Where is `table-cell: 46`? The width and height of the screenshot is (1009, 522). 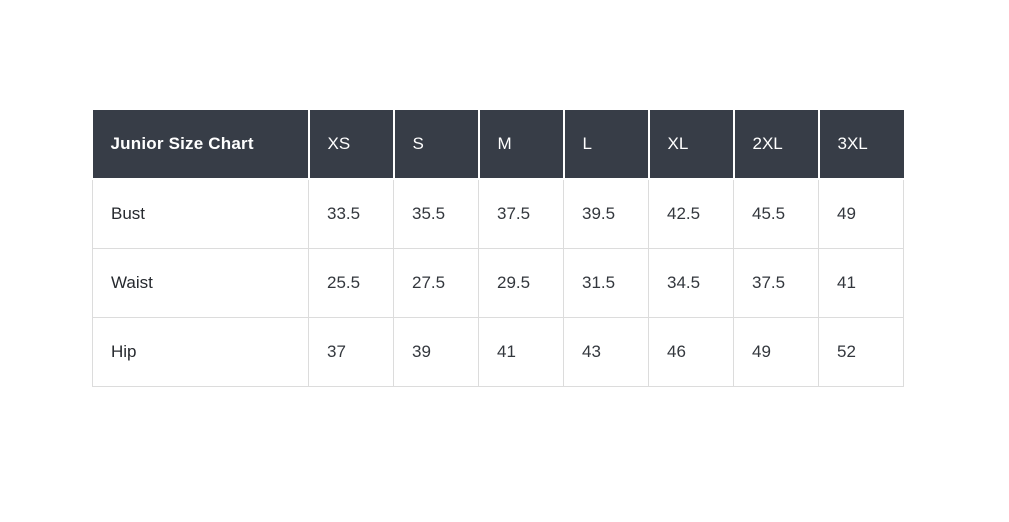
table-cell: 46 is located at coordinates (691, 352).